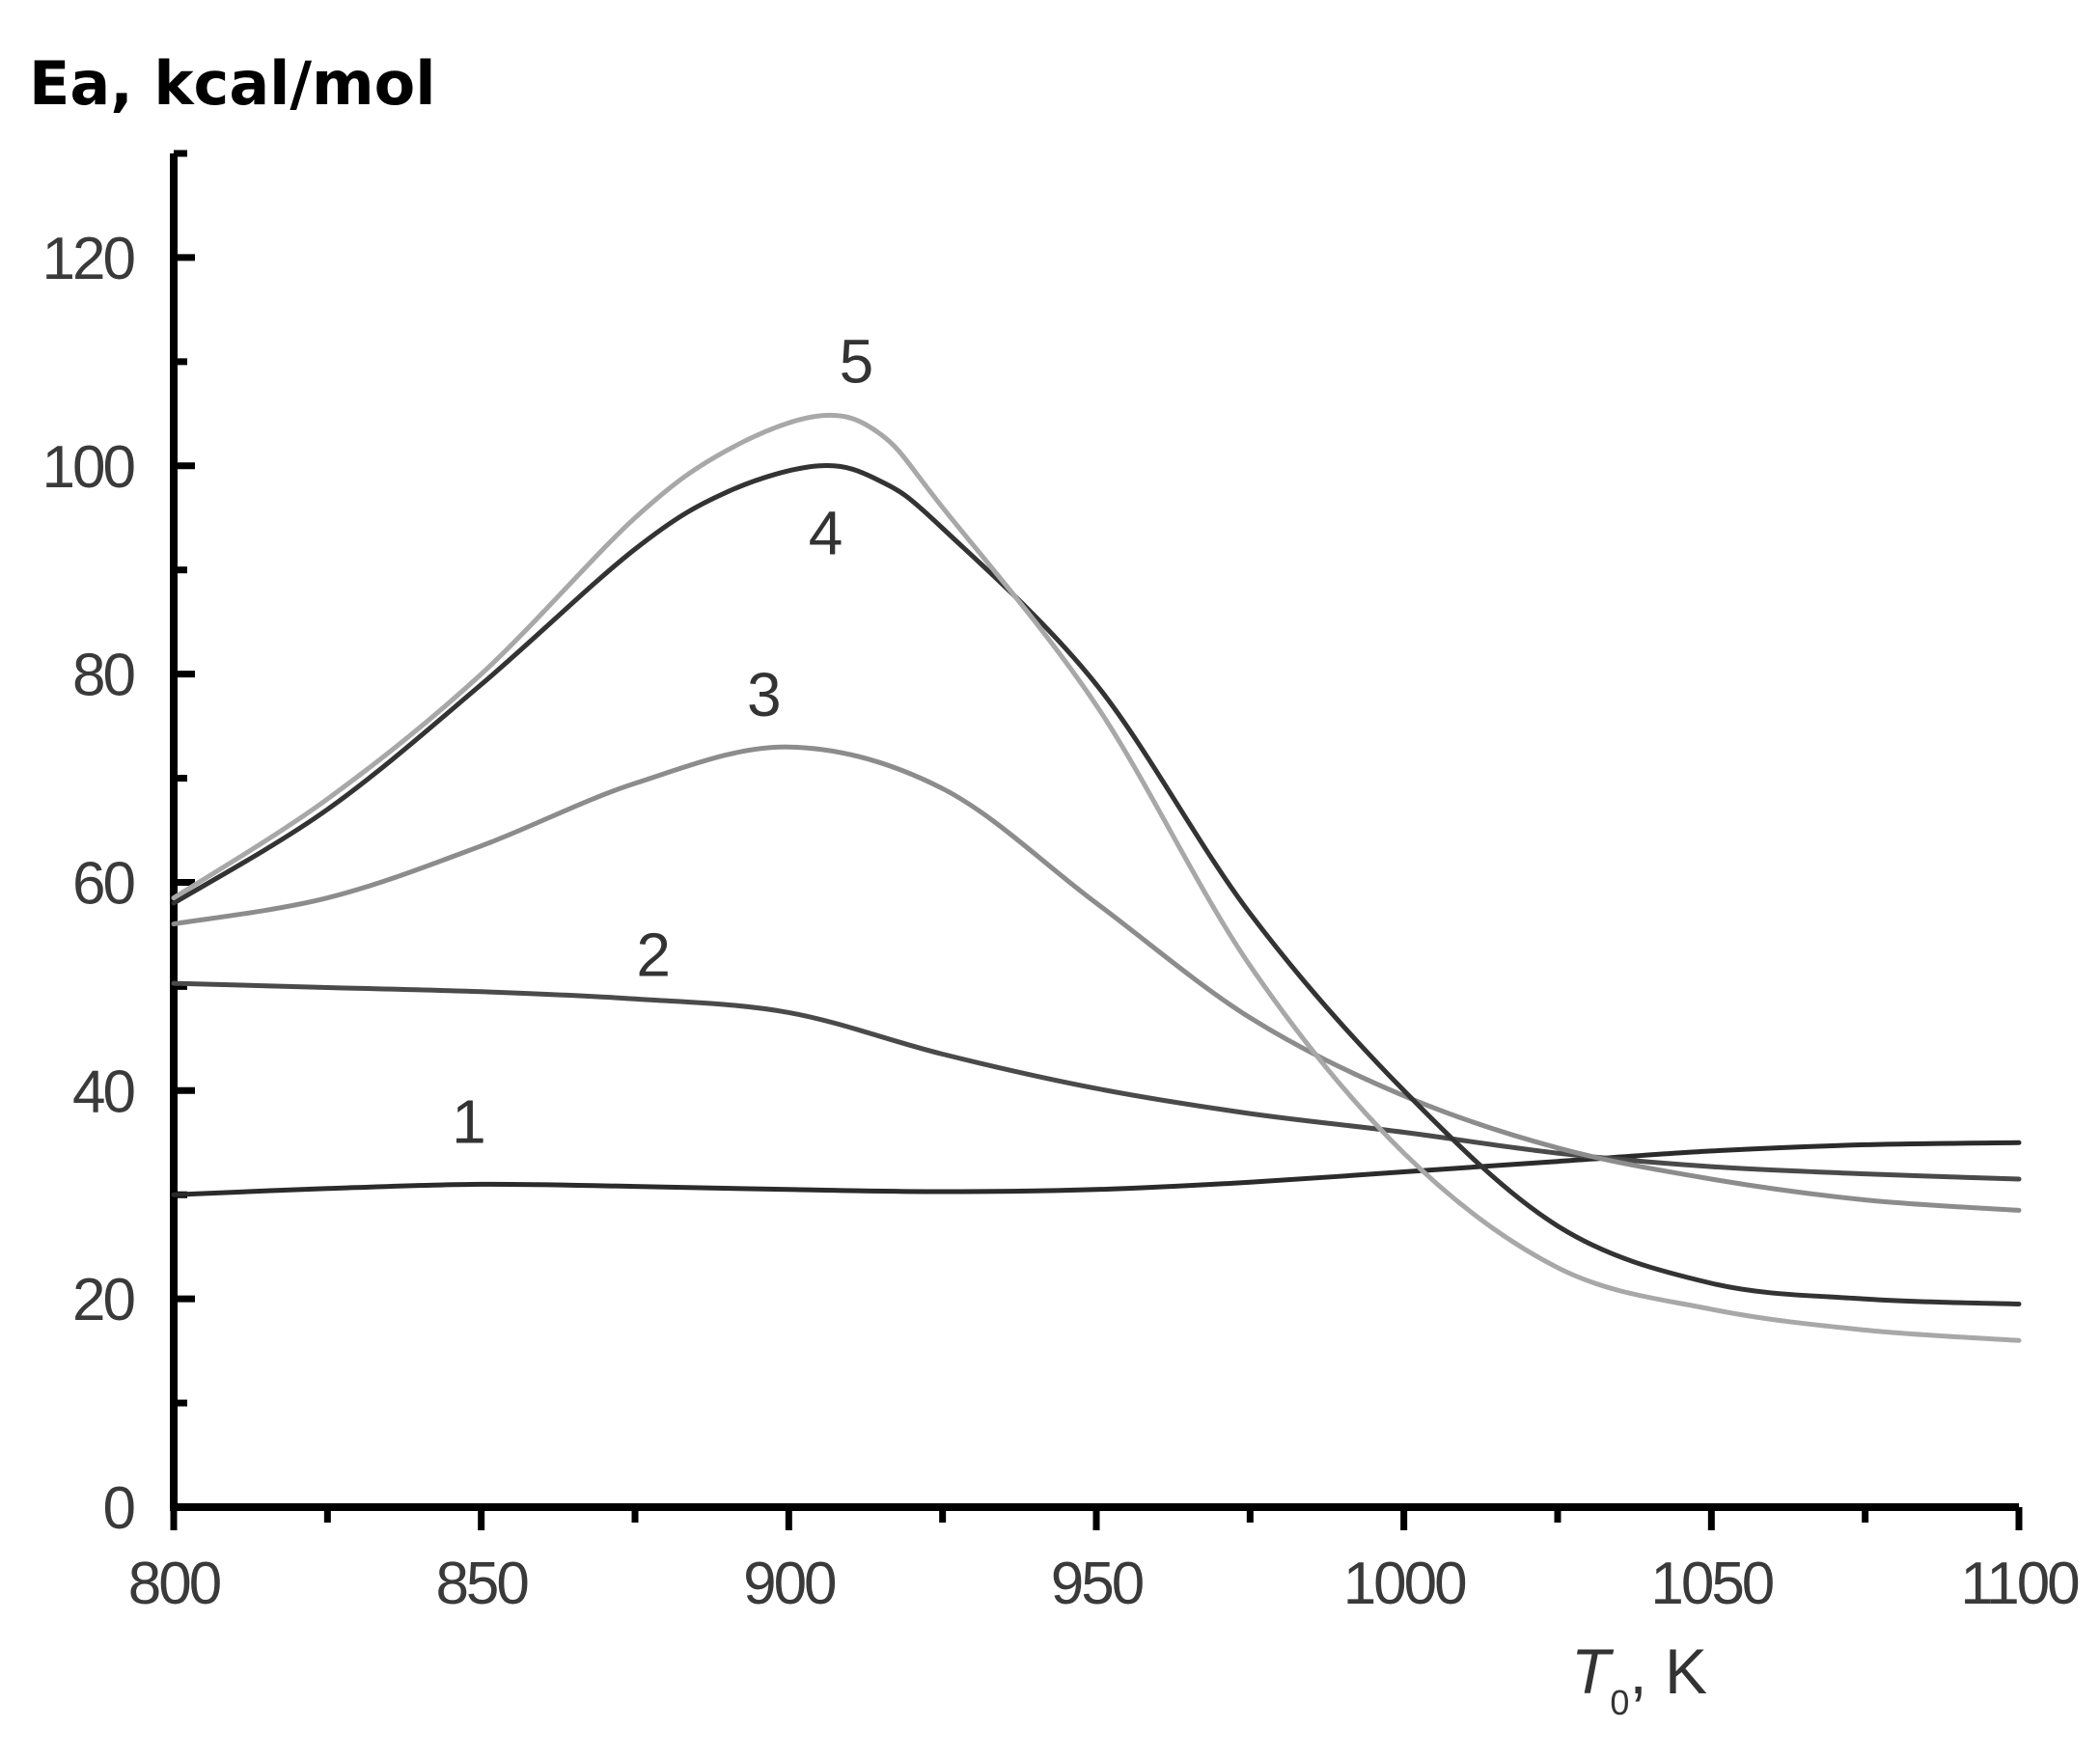 This screenshot has width=2100, height=1758. Describe the element at coordinates (653, 955) in the screenshot. I see `series-2-label: 2` at that location.